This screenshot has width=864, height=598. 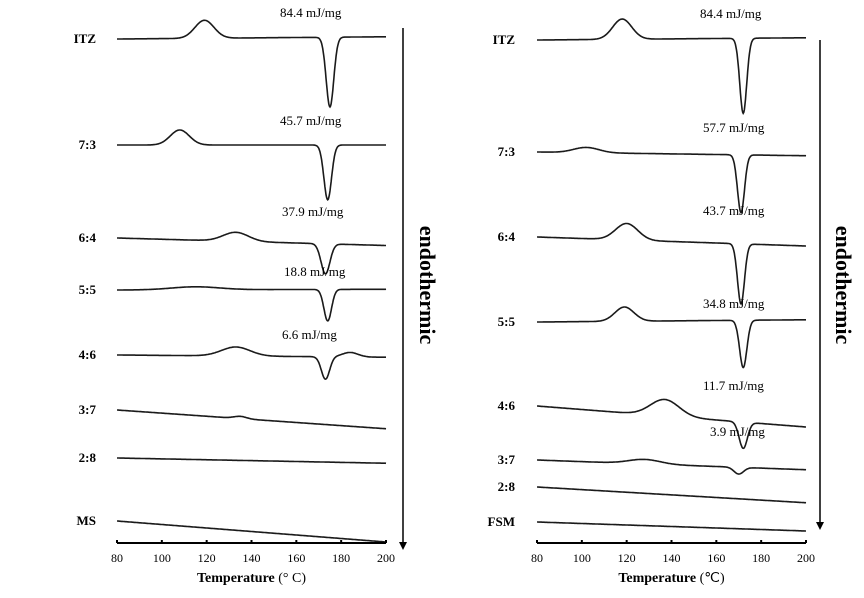 What do you see at coordinates (734, 210) in the screenshot?
I see `enthalpy-annotation: 43.7 mJ/mg` at bounding box center [734, 210].